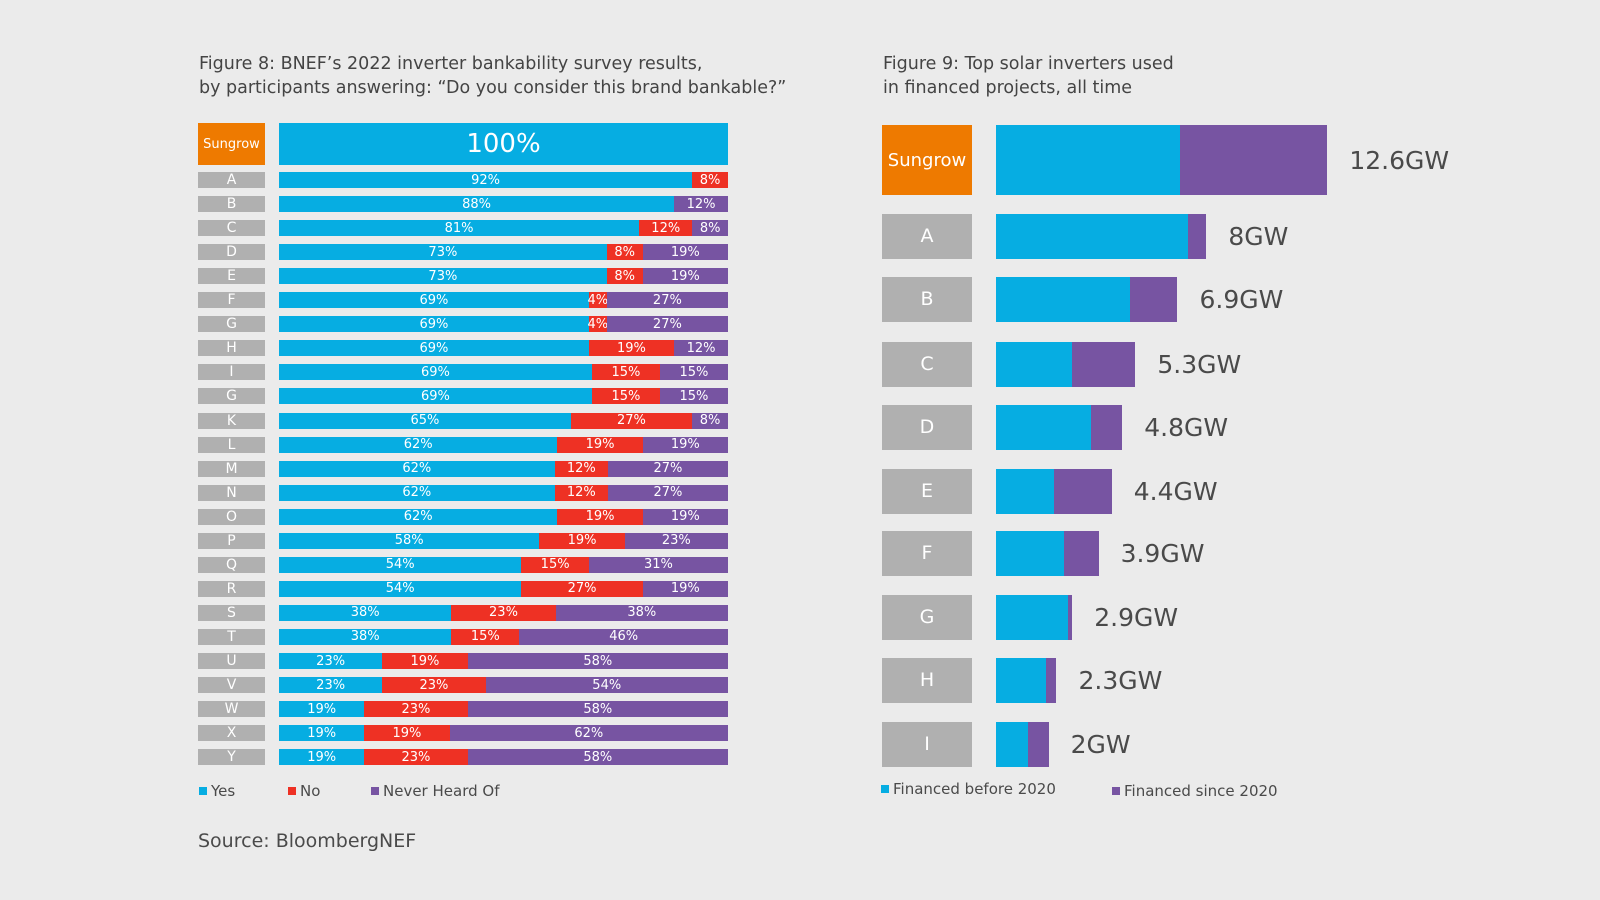  Describe the element at coordinates (927, 364) in the screenshot. I see `category-label: C` at that location.